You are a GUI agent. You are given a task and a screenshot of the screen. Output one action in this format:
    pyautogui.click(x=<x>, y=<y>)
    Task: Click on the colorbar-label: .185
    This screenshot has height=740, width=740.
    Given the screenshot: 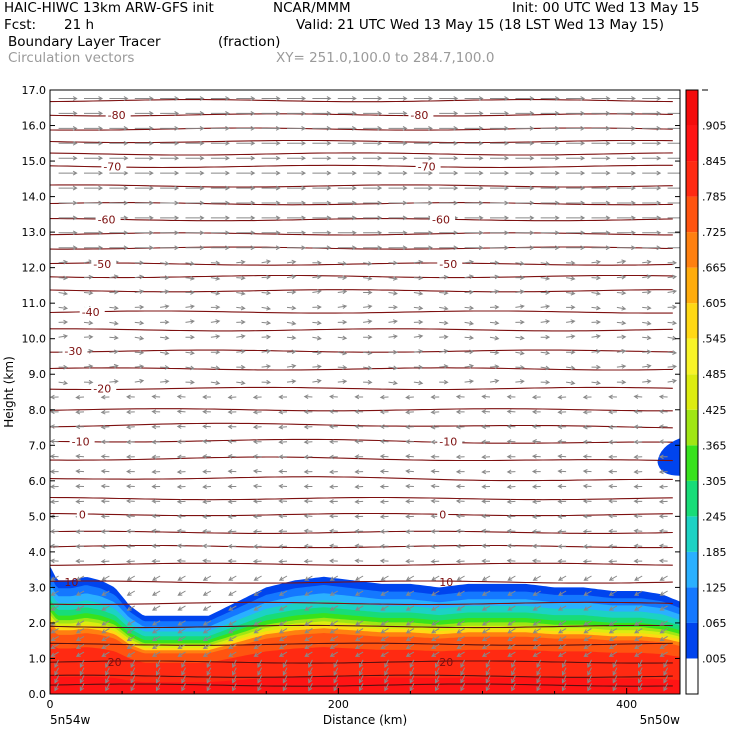 What is the action you would take?
    pyautogui.click(x=714, y=552)
    